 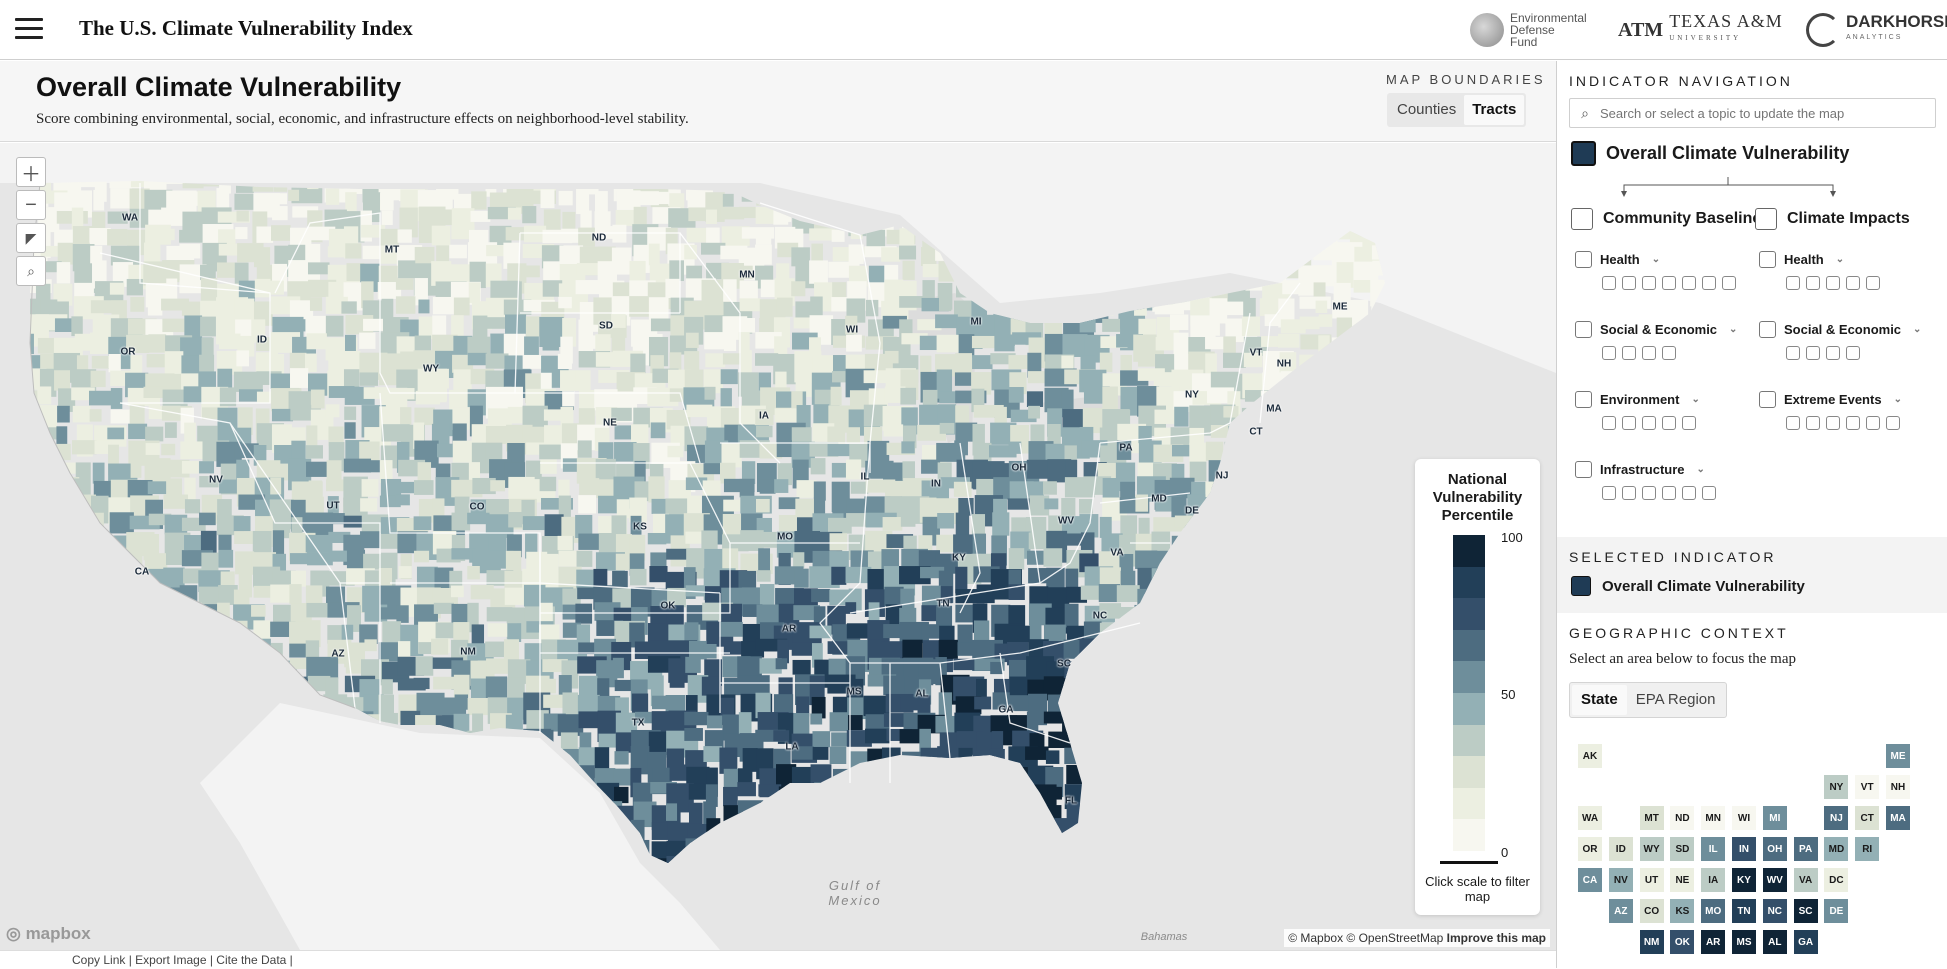 I want to click on state-tile-ar: AR, so click(x=1713, y=942).